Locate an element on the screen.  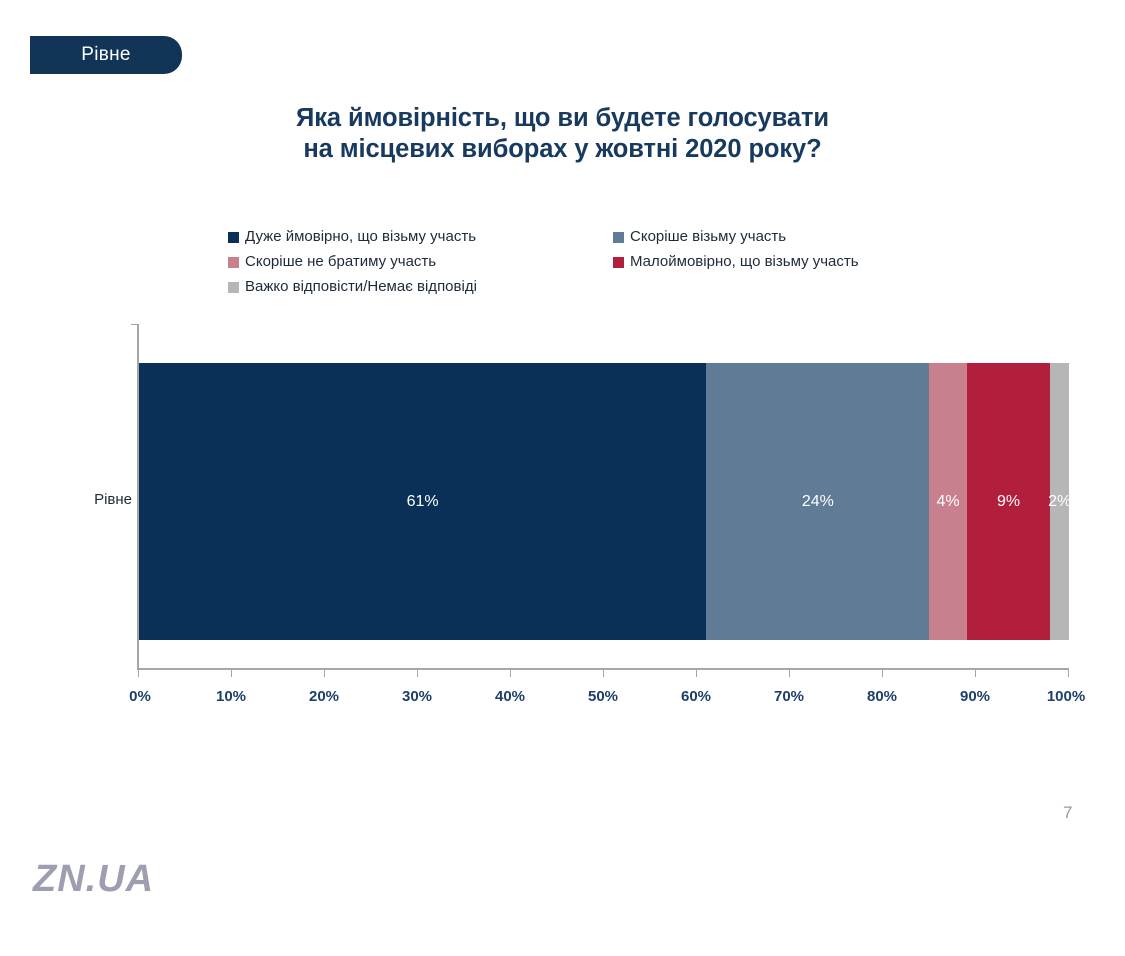
x-axis-tick-label: 50% is located at coordinates (603, 696).